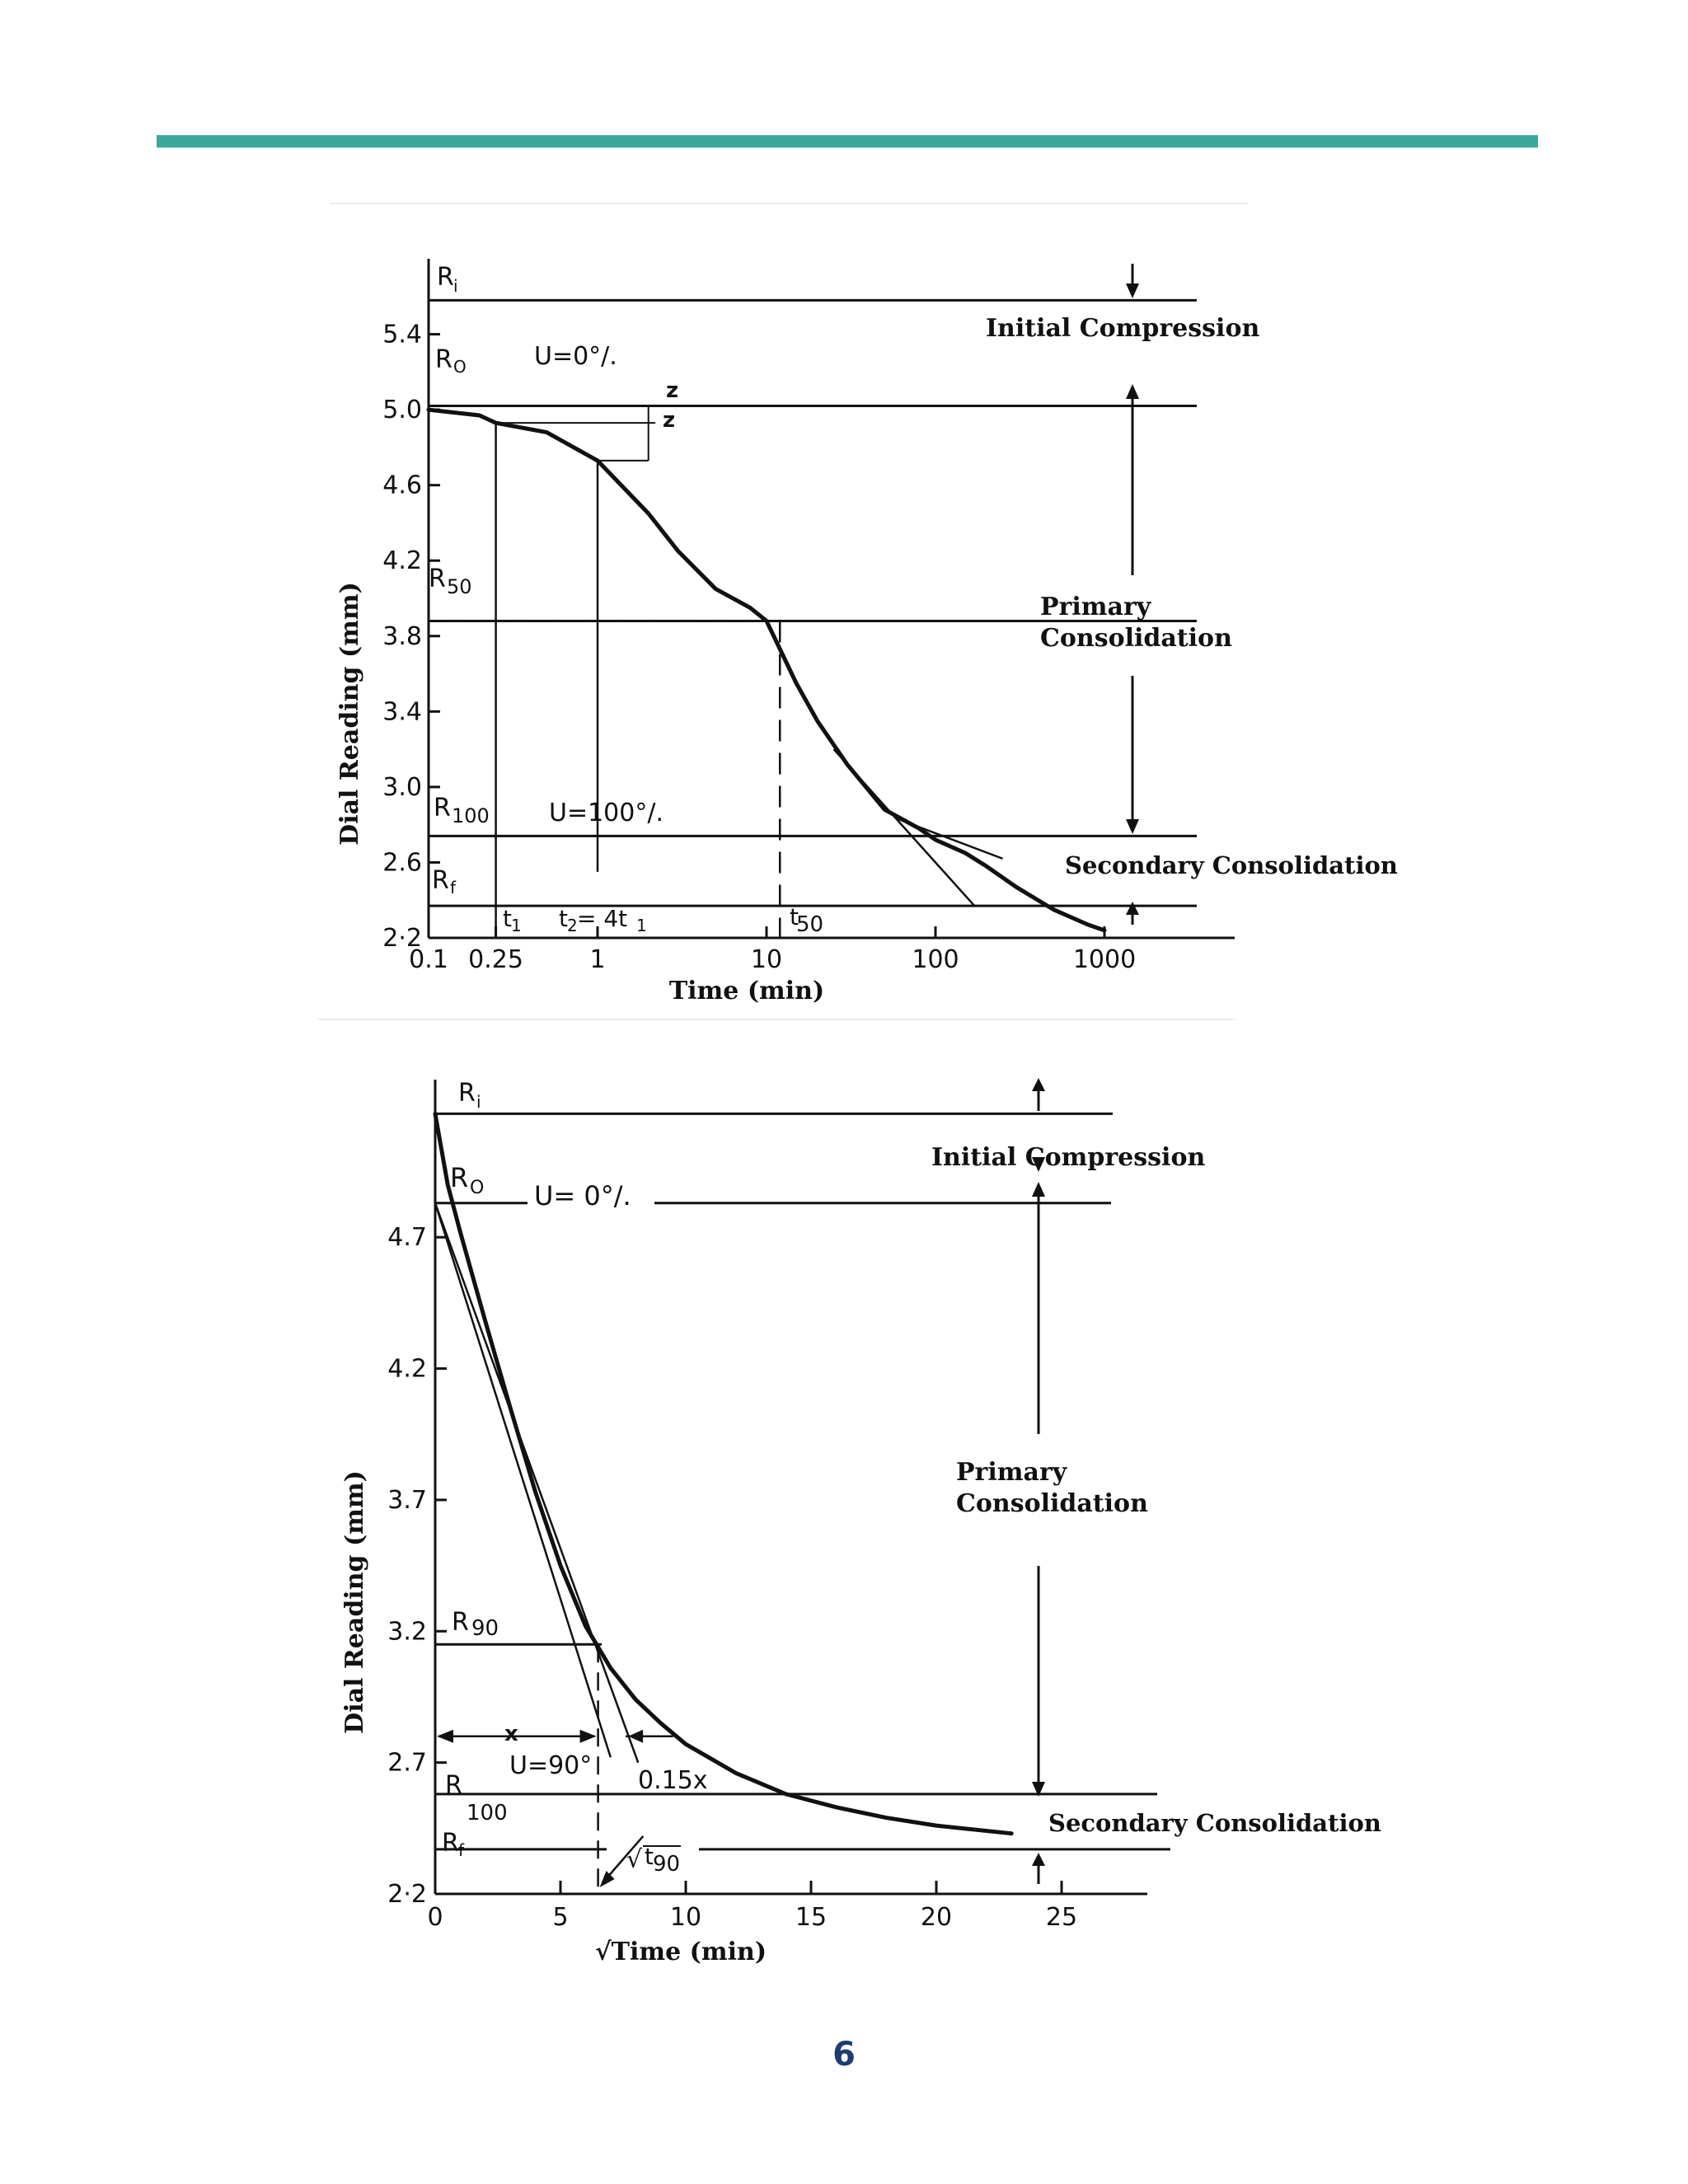 The height and width of the screenshot is (2184, 1688). I want to click on chart1-y-axis-title: Dial Reading (mm), so click(350, 714).